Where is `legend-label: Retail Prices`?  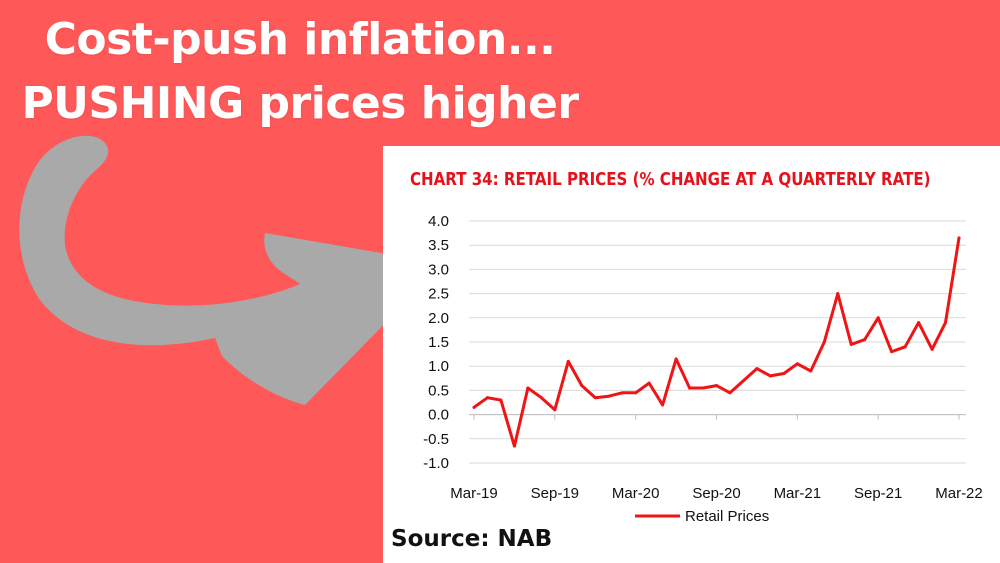
legend-label: Retail Prices is located at coordinates (727, 516).